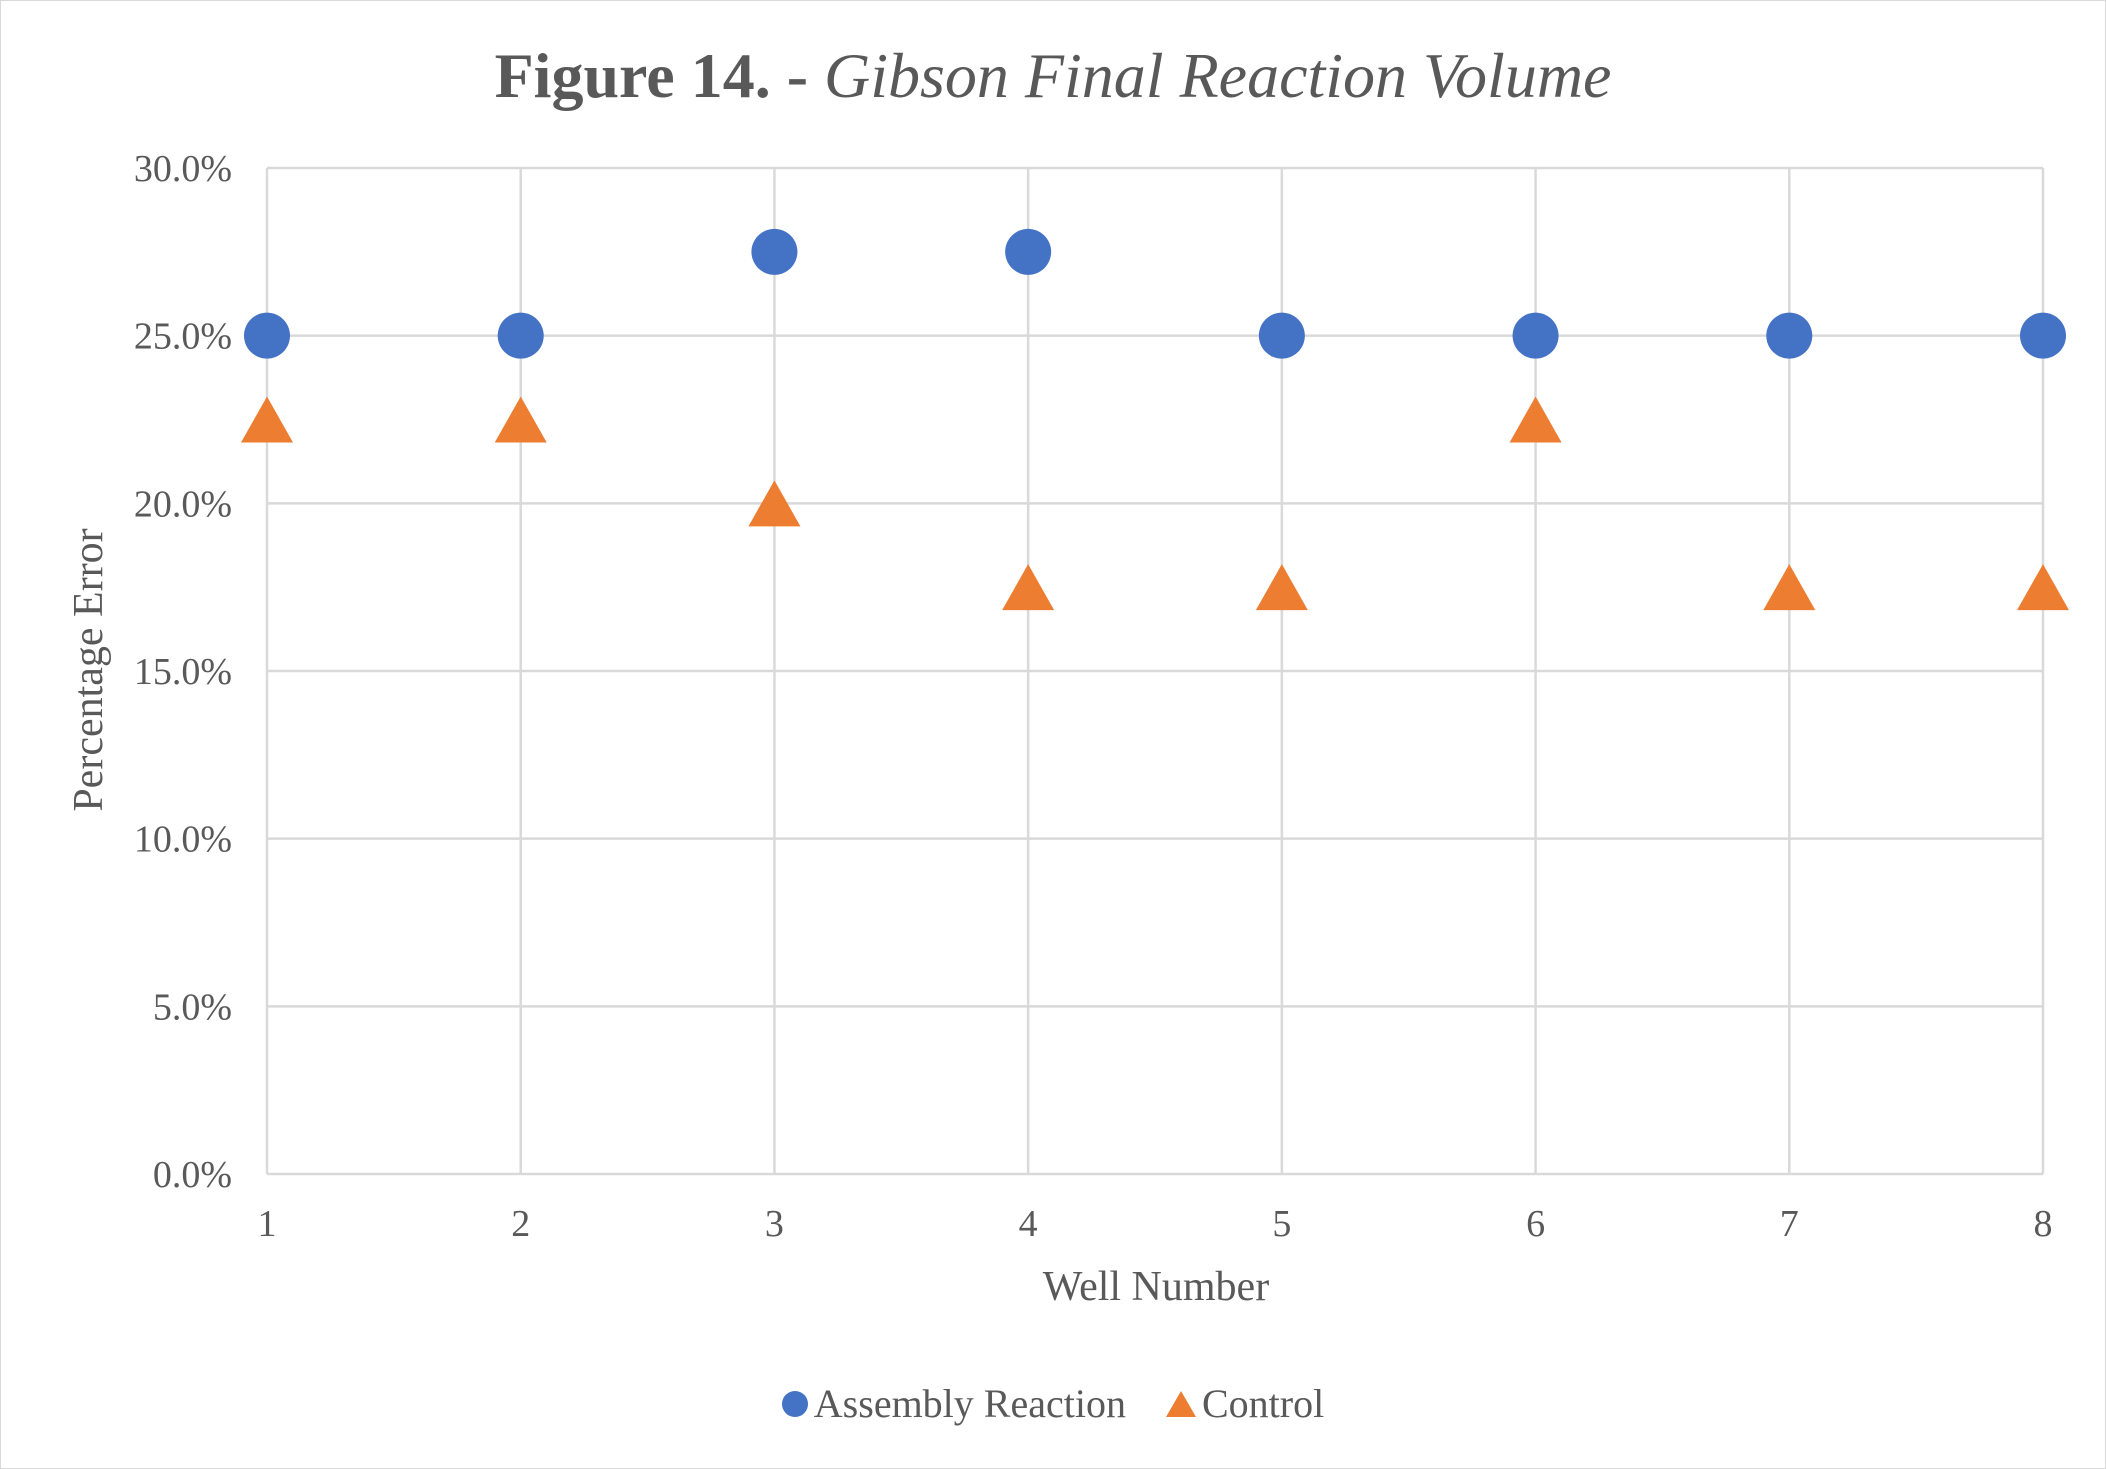 The width and height of the screenshot is (2106, 1469). I want to click on y-tick-label: 10.0%, so click(183, 840).